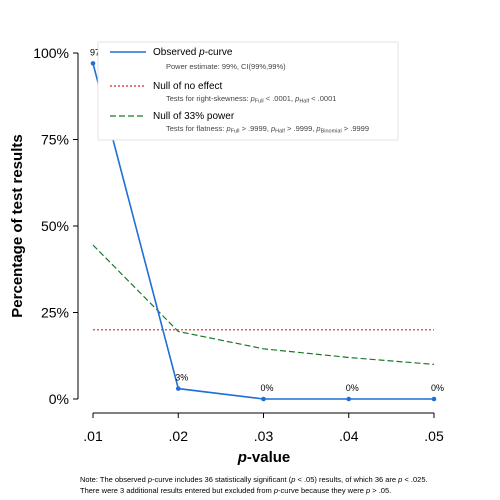  Describe the element at coordinates (194, 116) in the screenshot. I see `legend-label-null-33-power: Null of 33% power` at that location.